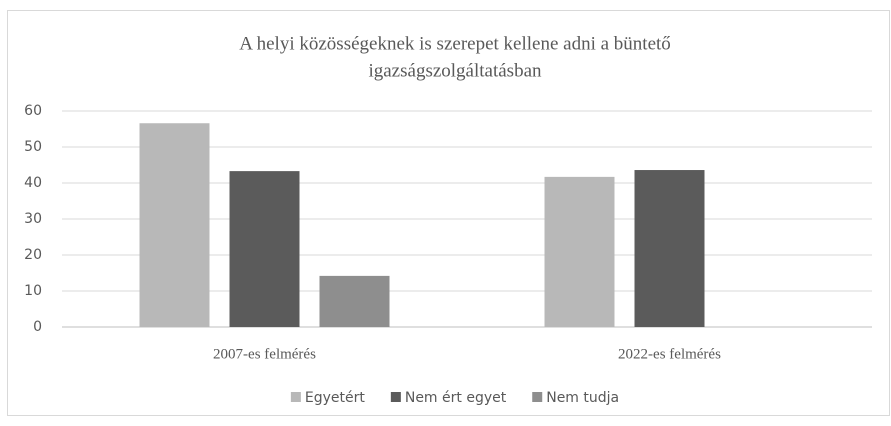 The height and width of the screenshot is (426, 891). Describe the element at coordinates (33, 147) in the screenshot. I see `y-tick-label: 50` at that location.